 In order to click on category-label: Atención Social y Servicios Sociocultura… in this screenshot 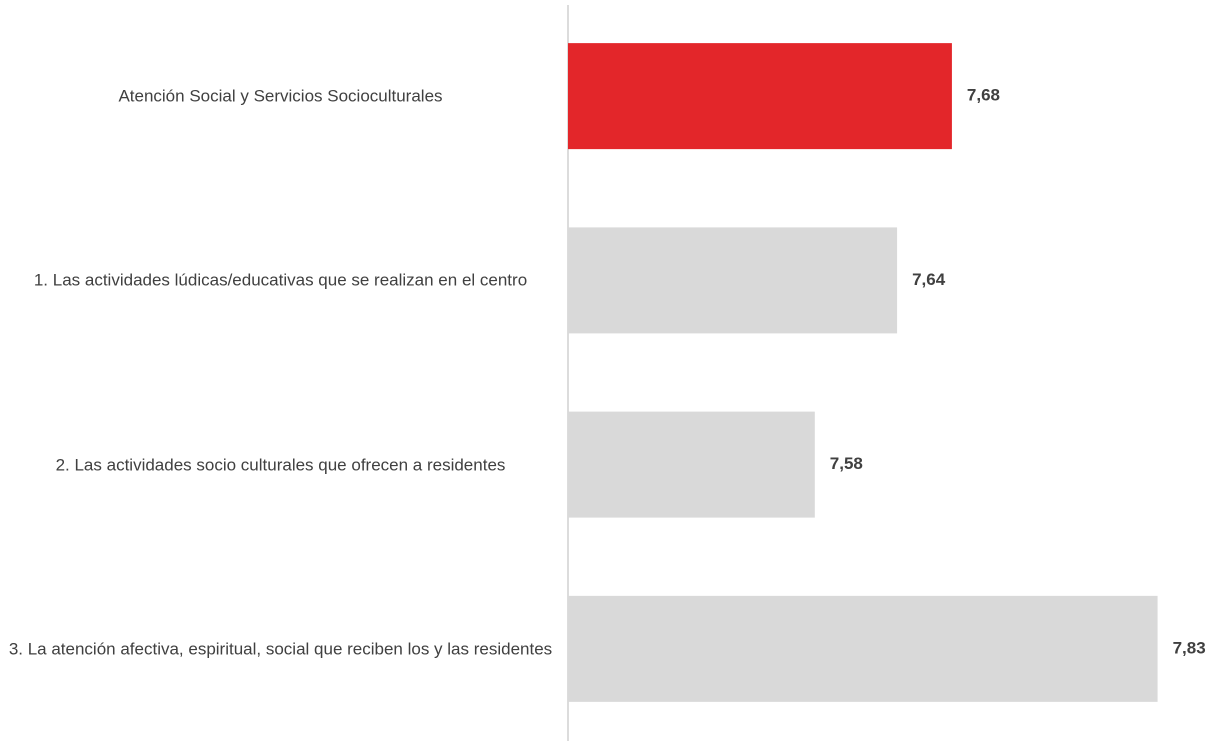, I will do `click(280, 96)`.